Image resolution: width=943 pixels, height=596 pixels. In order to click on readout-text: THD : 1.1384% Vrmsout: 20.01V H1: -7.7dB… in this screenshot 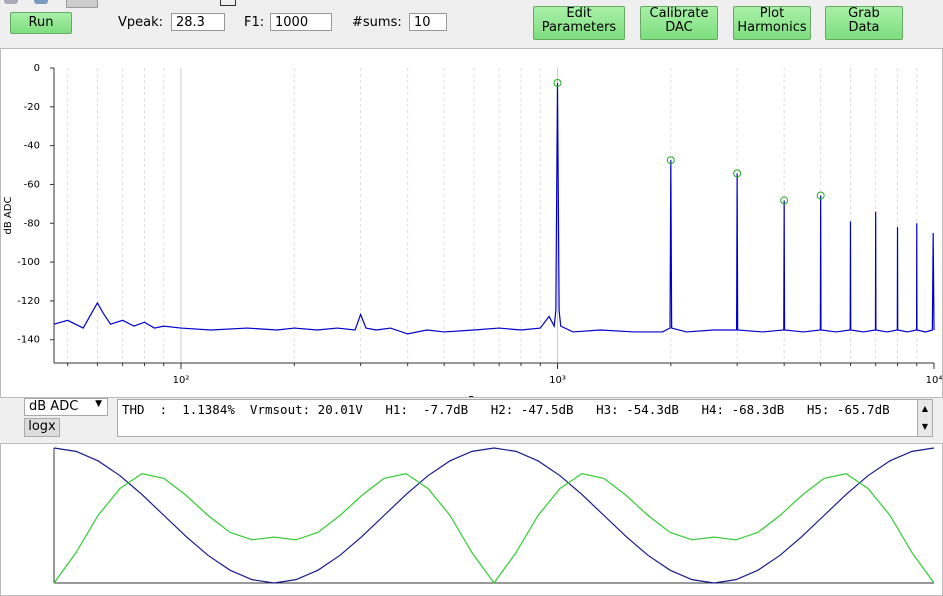, I will do `click(525, 418)`.